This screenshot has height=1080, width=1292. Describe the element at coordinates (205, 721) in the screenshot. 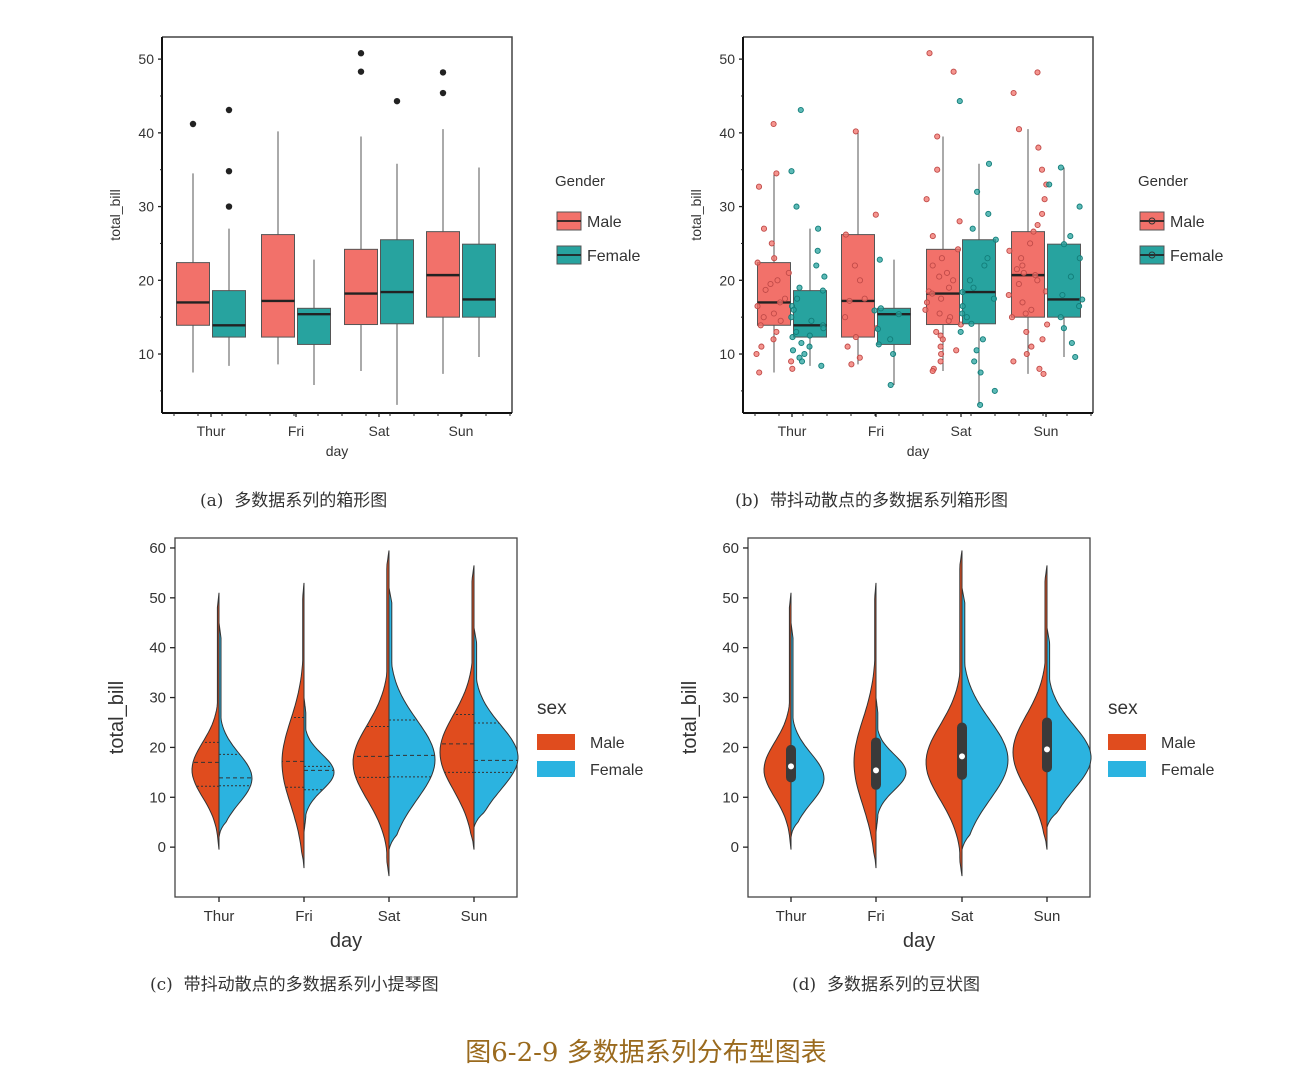

I see `violin-male-thur` at that location.